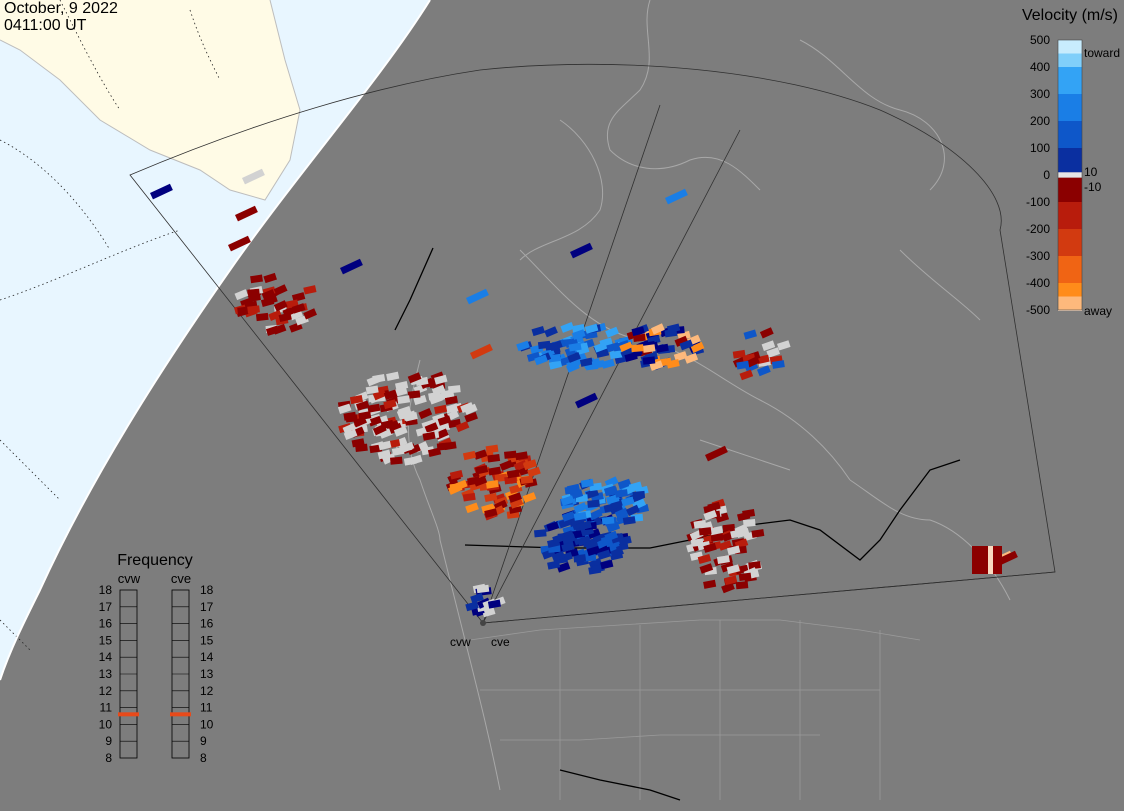  What do you see at coordinates (128, 714) in the screenshot?
I see `frequency-marker` at bounding box center [128, 714].